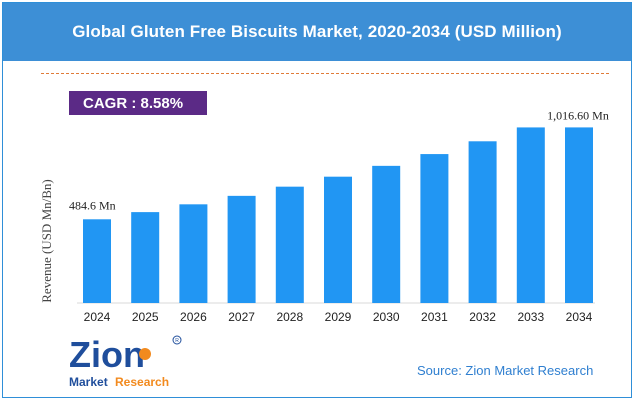 The height and width of the screenshot is (402, 636). Describe the element at coordinates (193, 317) in the screenshot. I see `x-tick-2026: 2026` at that location.